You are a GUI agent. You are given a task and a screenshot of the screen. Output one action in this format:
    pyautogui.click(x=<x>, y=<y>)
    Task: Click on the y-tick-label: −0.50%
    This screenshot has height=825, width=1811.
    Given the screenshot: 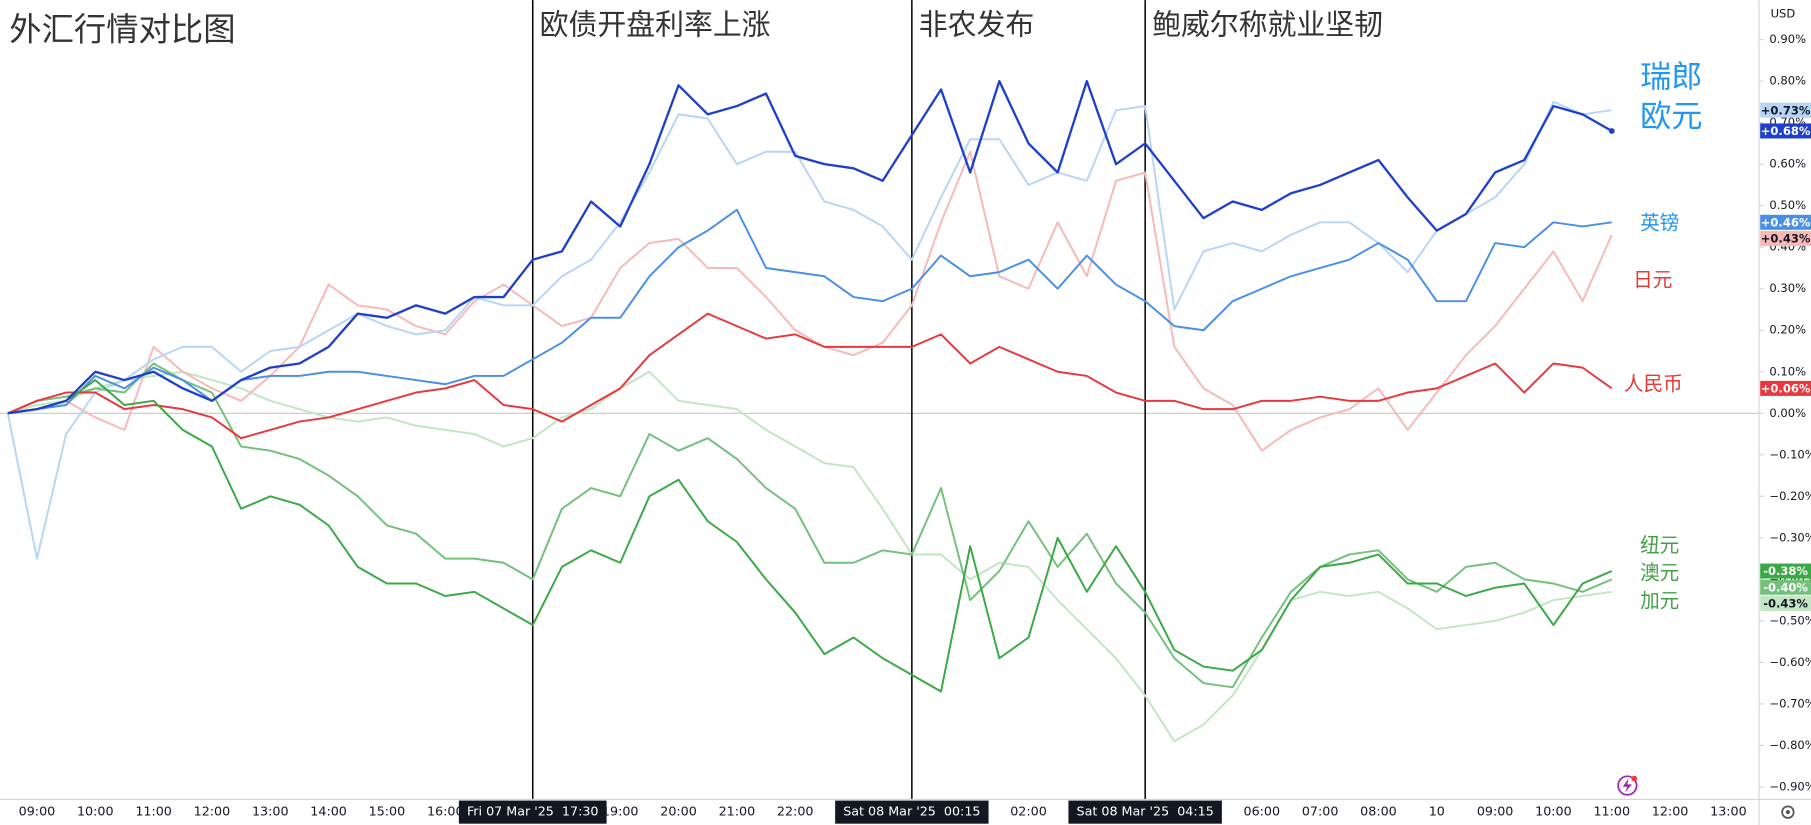 What is the action you would take?
    pyautogui.click(x=1790, y=620)
    